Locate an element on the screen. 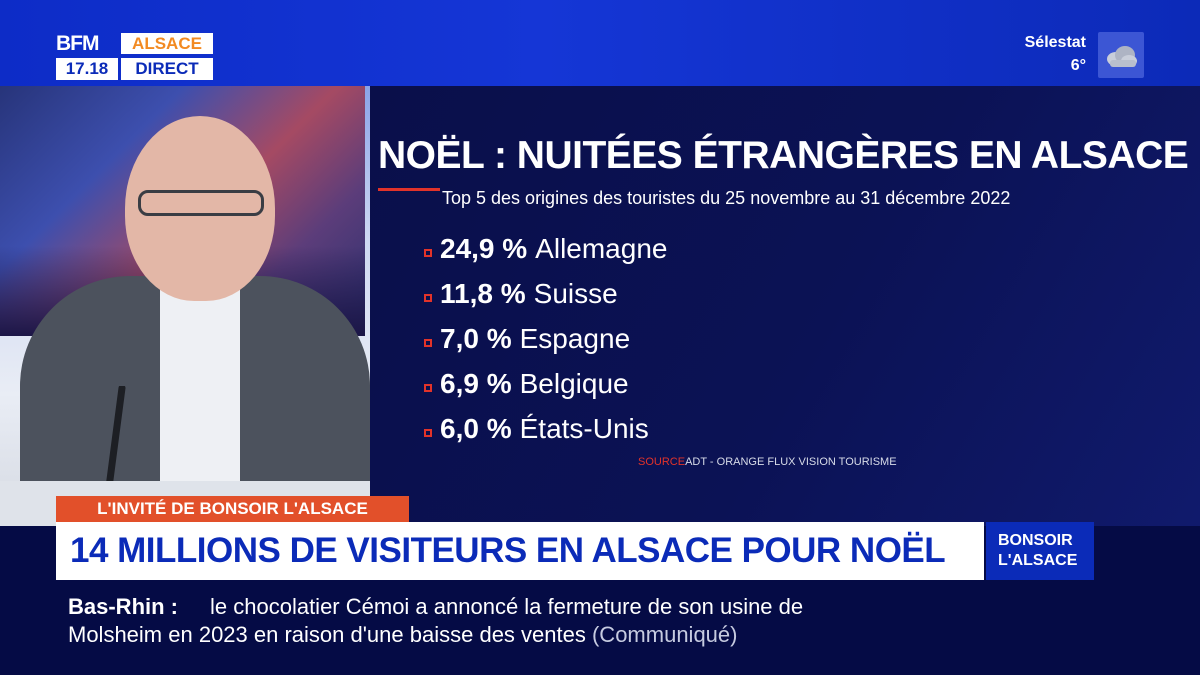  list-item: 11,8 % Suisse is located at coordinates (674, 293).